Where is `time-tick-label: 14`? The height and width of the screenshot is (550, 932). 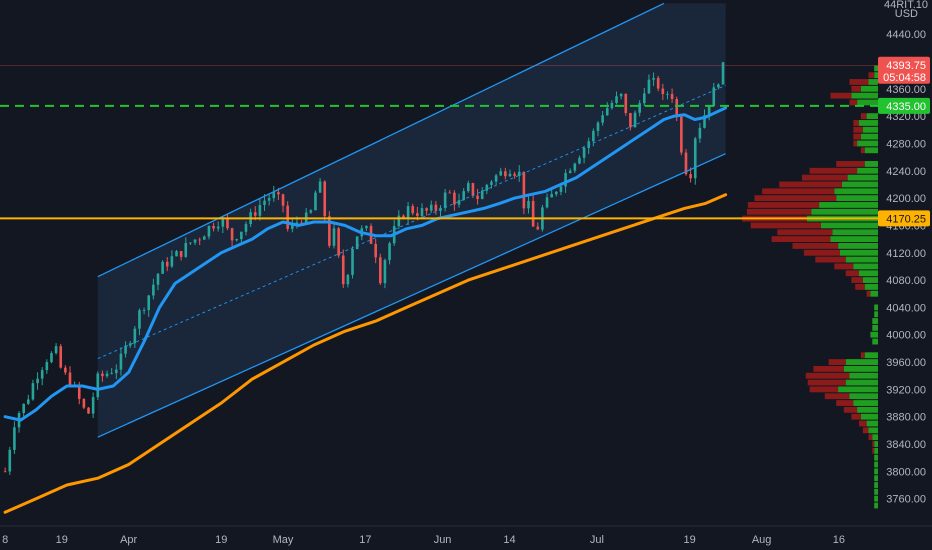 time-tick-label: 14 is located at coordinates (509, 540).